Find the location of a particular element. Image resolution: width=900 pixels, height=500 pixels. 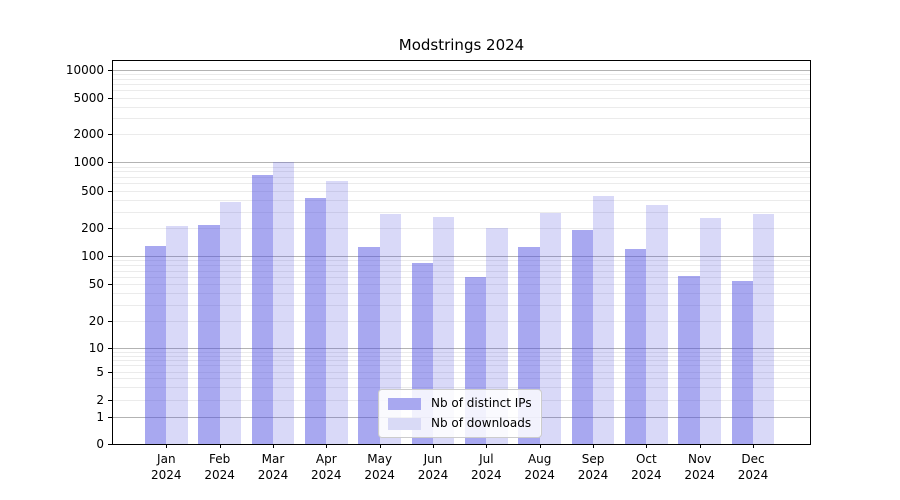

y-tick-label-500: 500 is located at coordinates (92, 190).